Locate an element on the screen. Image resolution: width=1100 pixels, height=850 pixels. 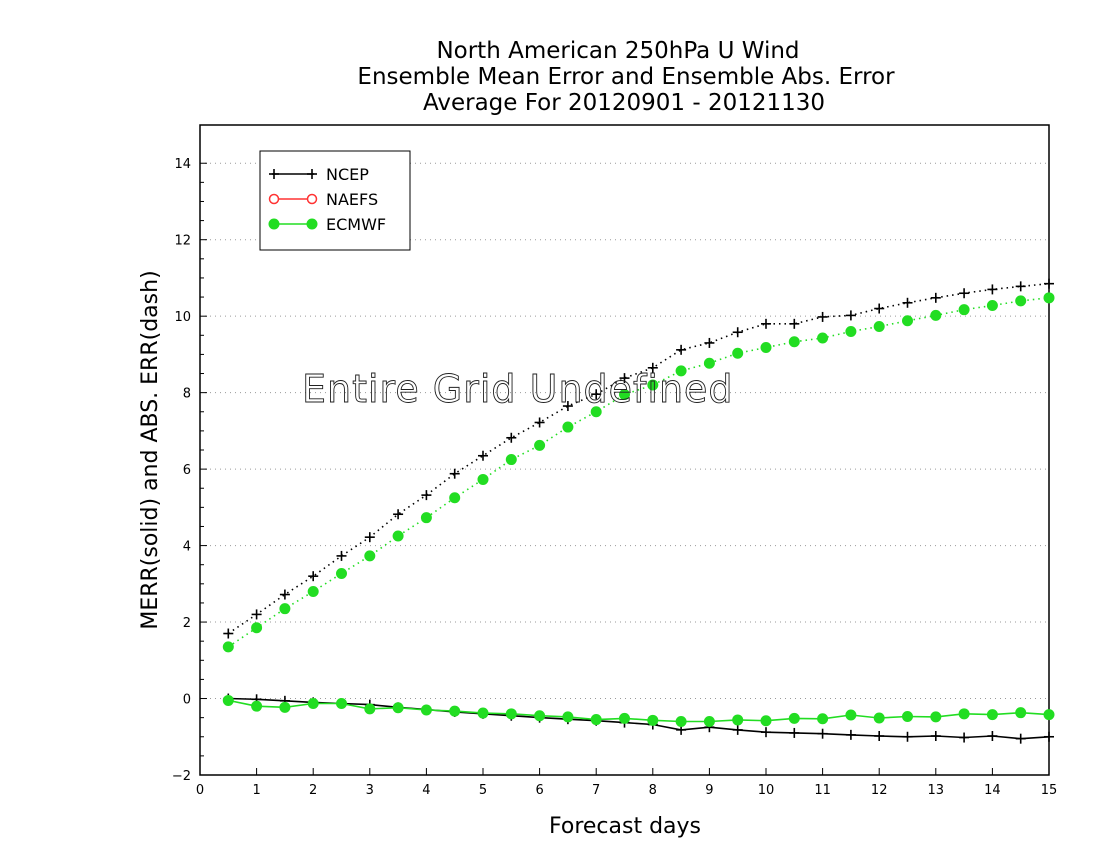
legend-label-naefs: NAEFS is located at coordinates (352, 199).